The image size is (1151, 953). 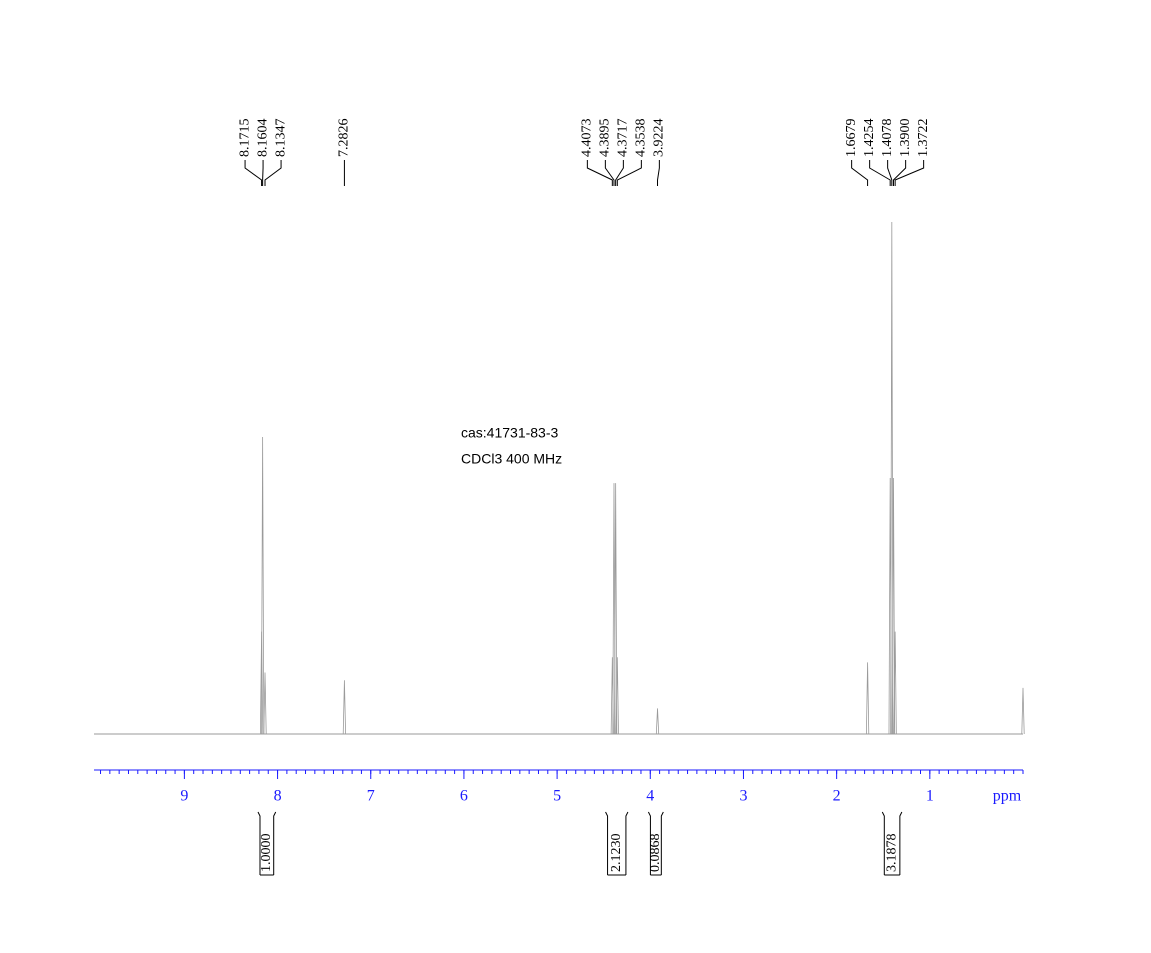 What do you see at coordinates (650, 796) in the screenshot?
I see `x-tick-label: 4` at bounding box center [650, 796].